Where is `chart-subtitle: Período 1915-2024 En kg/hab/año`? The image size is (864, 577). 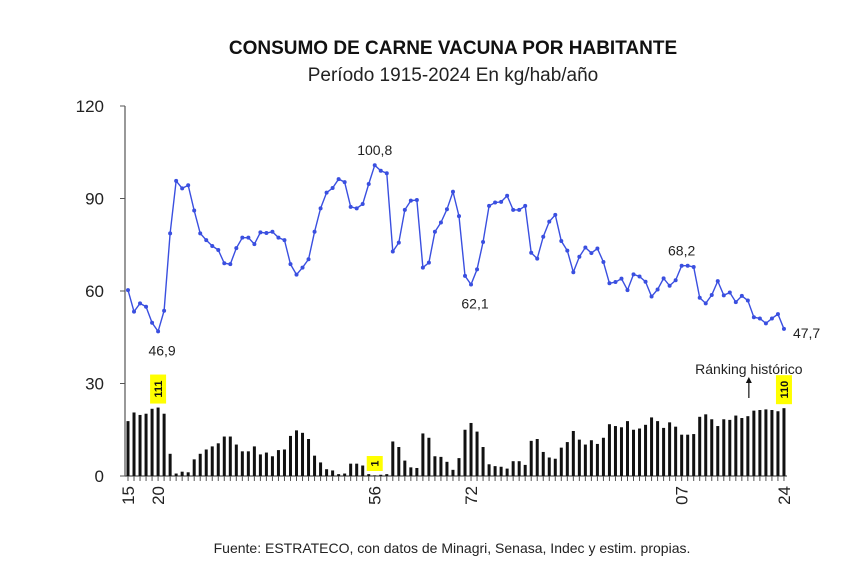 chart-subtitle: Período 1915-2024 En kg/hab/año is located at coordinates (453, 75).